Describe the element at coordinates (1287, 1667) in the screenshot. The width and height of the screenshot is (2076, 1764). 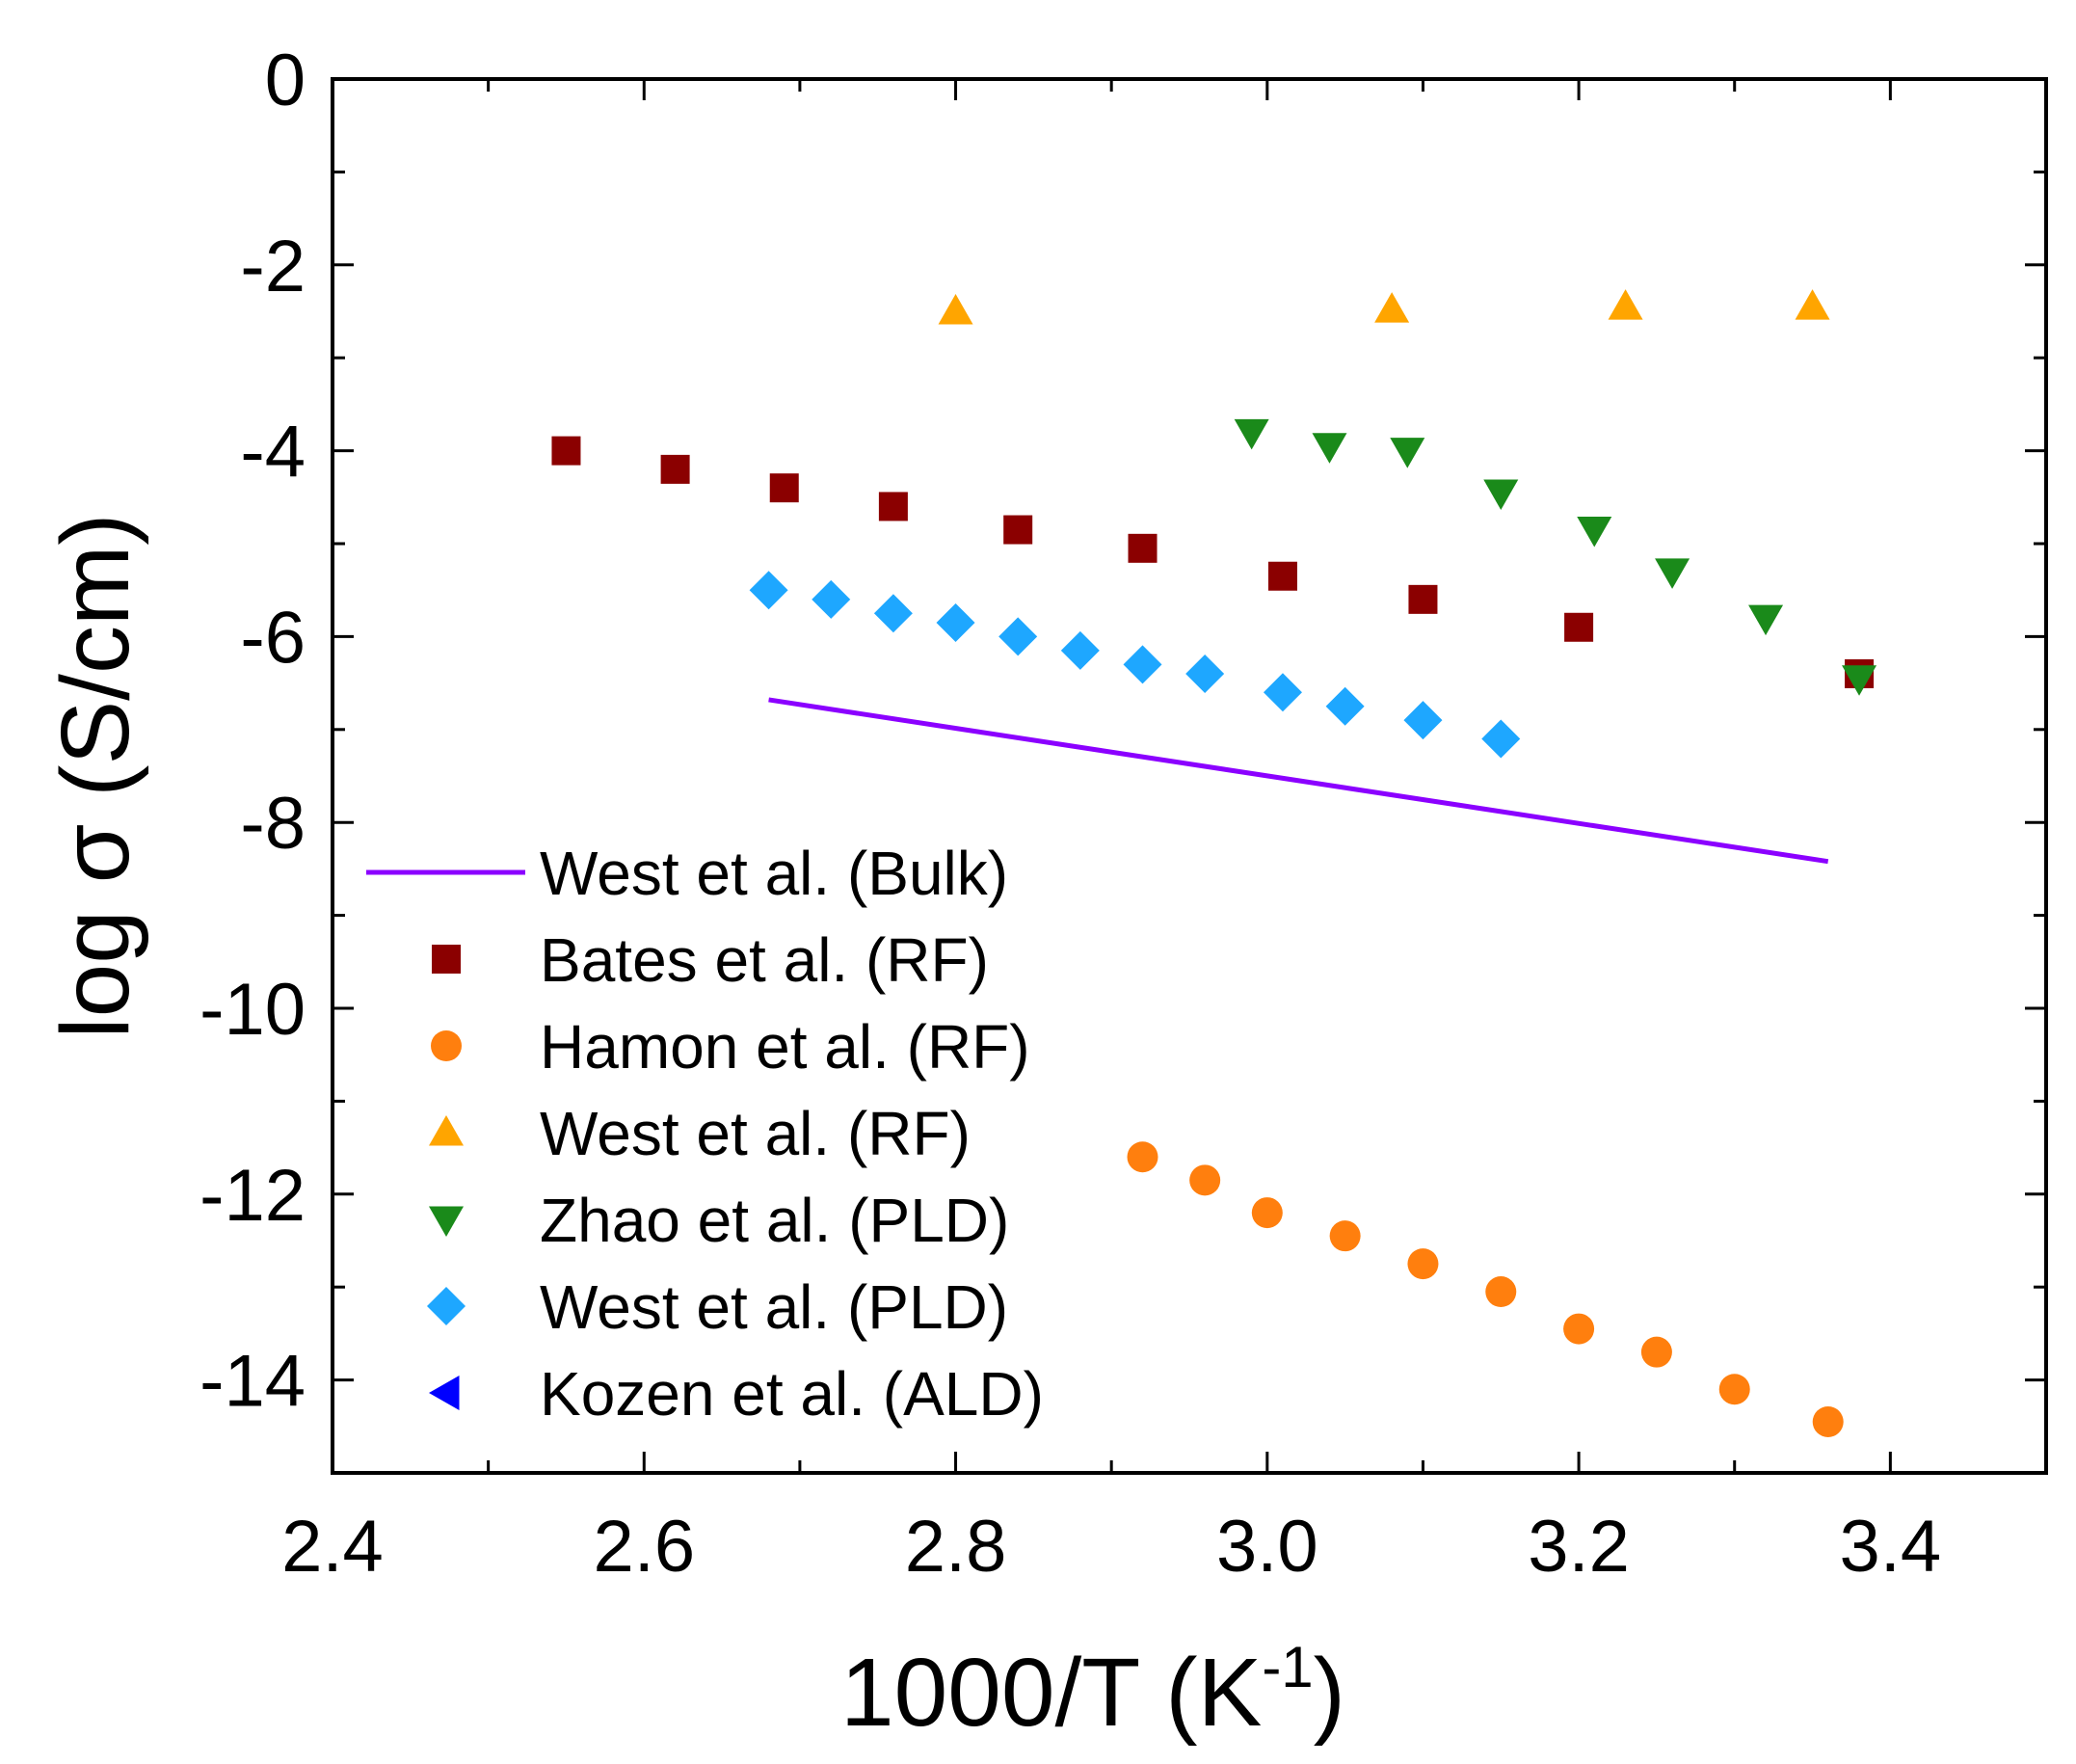
I see `x-axis-title-superscript: -1` at that location.